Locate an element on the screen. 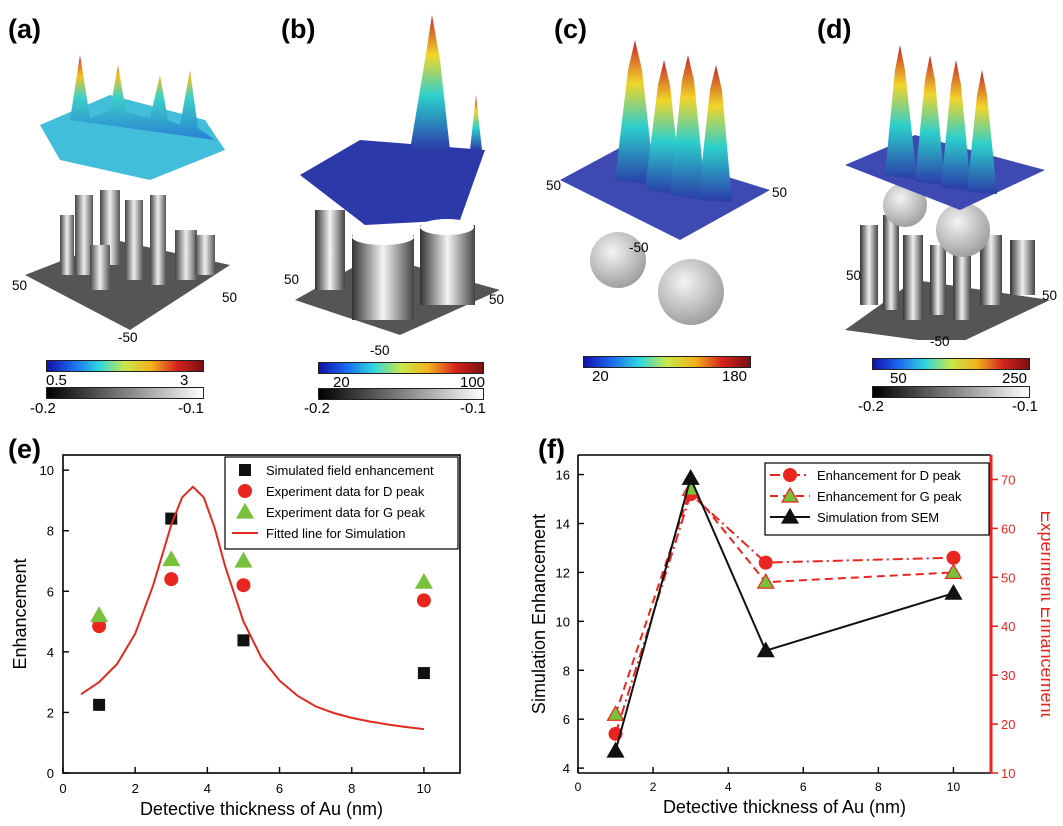  y-tick-label: 12 is located at coordinates (563, 572).